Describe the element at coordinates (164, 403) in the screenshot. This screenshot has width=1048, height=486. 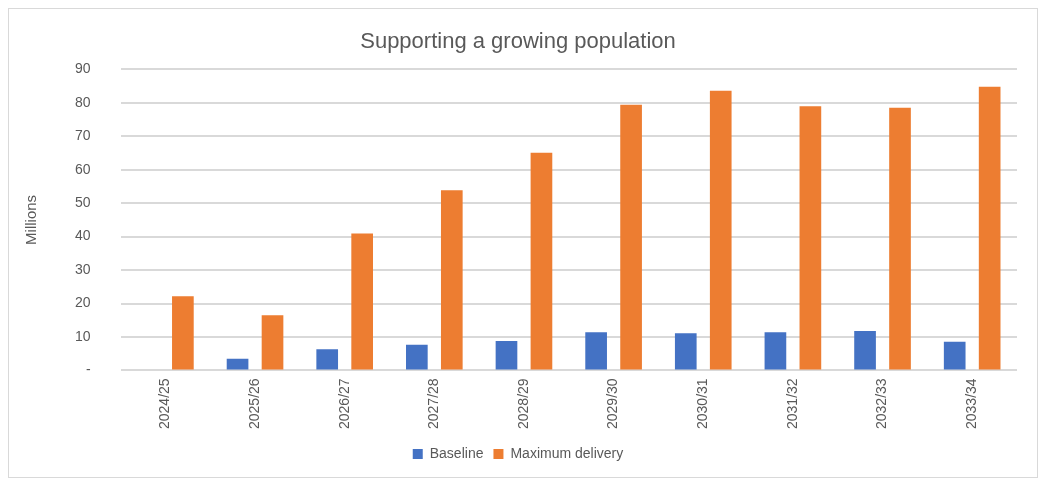
I see `x-tick-label: 2024/25` at that location.